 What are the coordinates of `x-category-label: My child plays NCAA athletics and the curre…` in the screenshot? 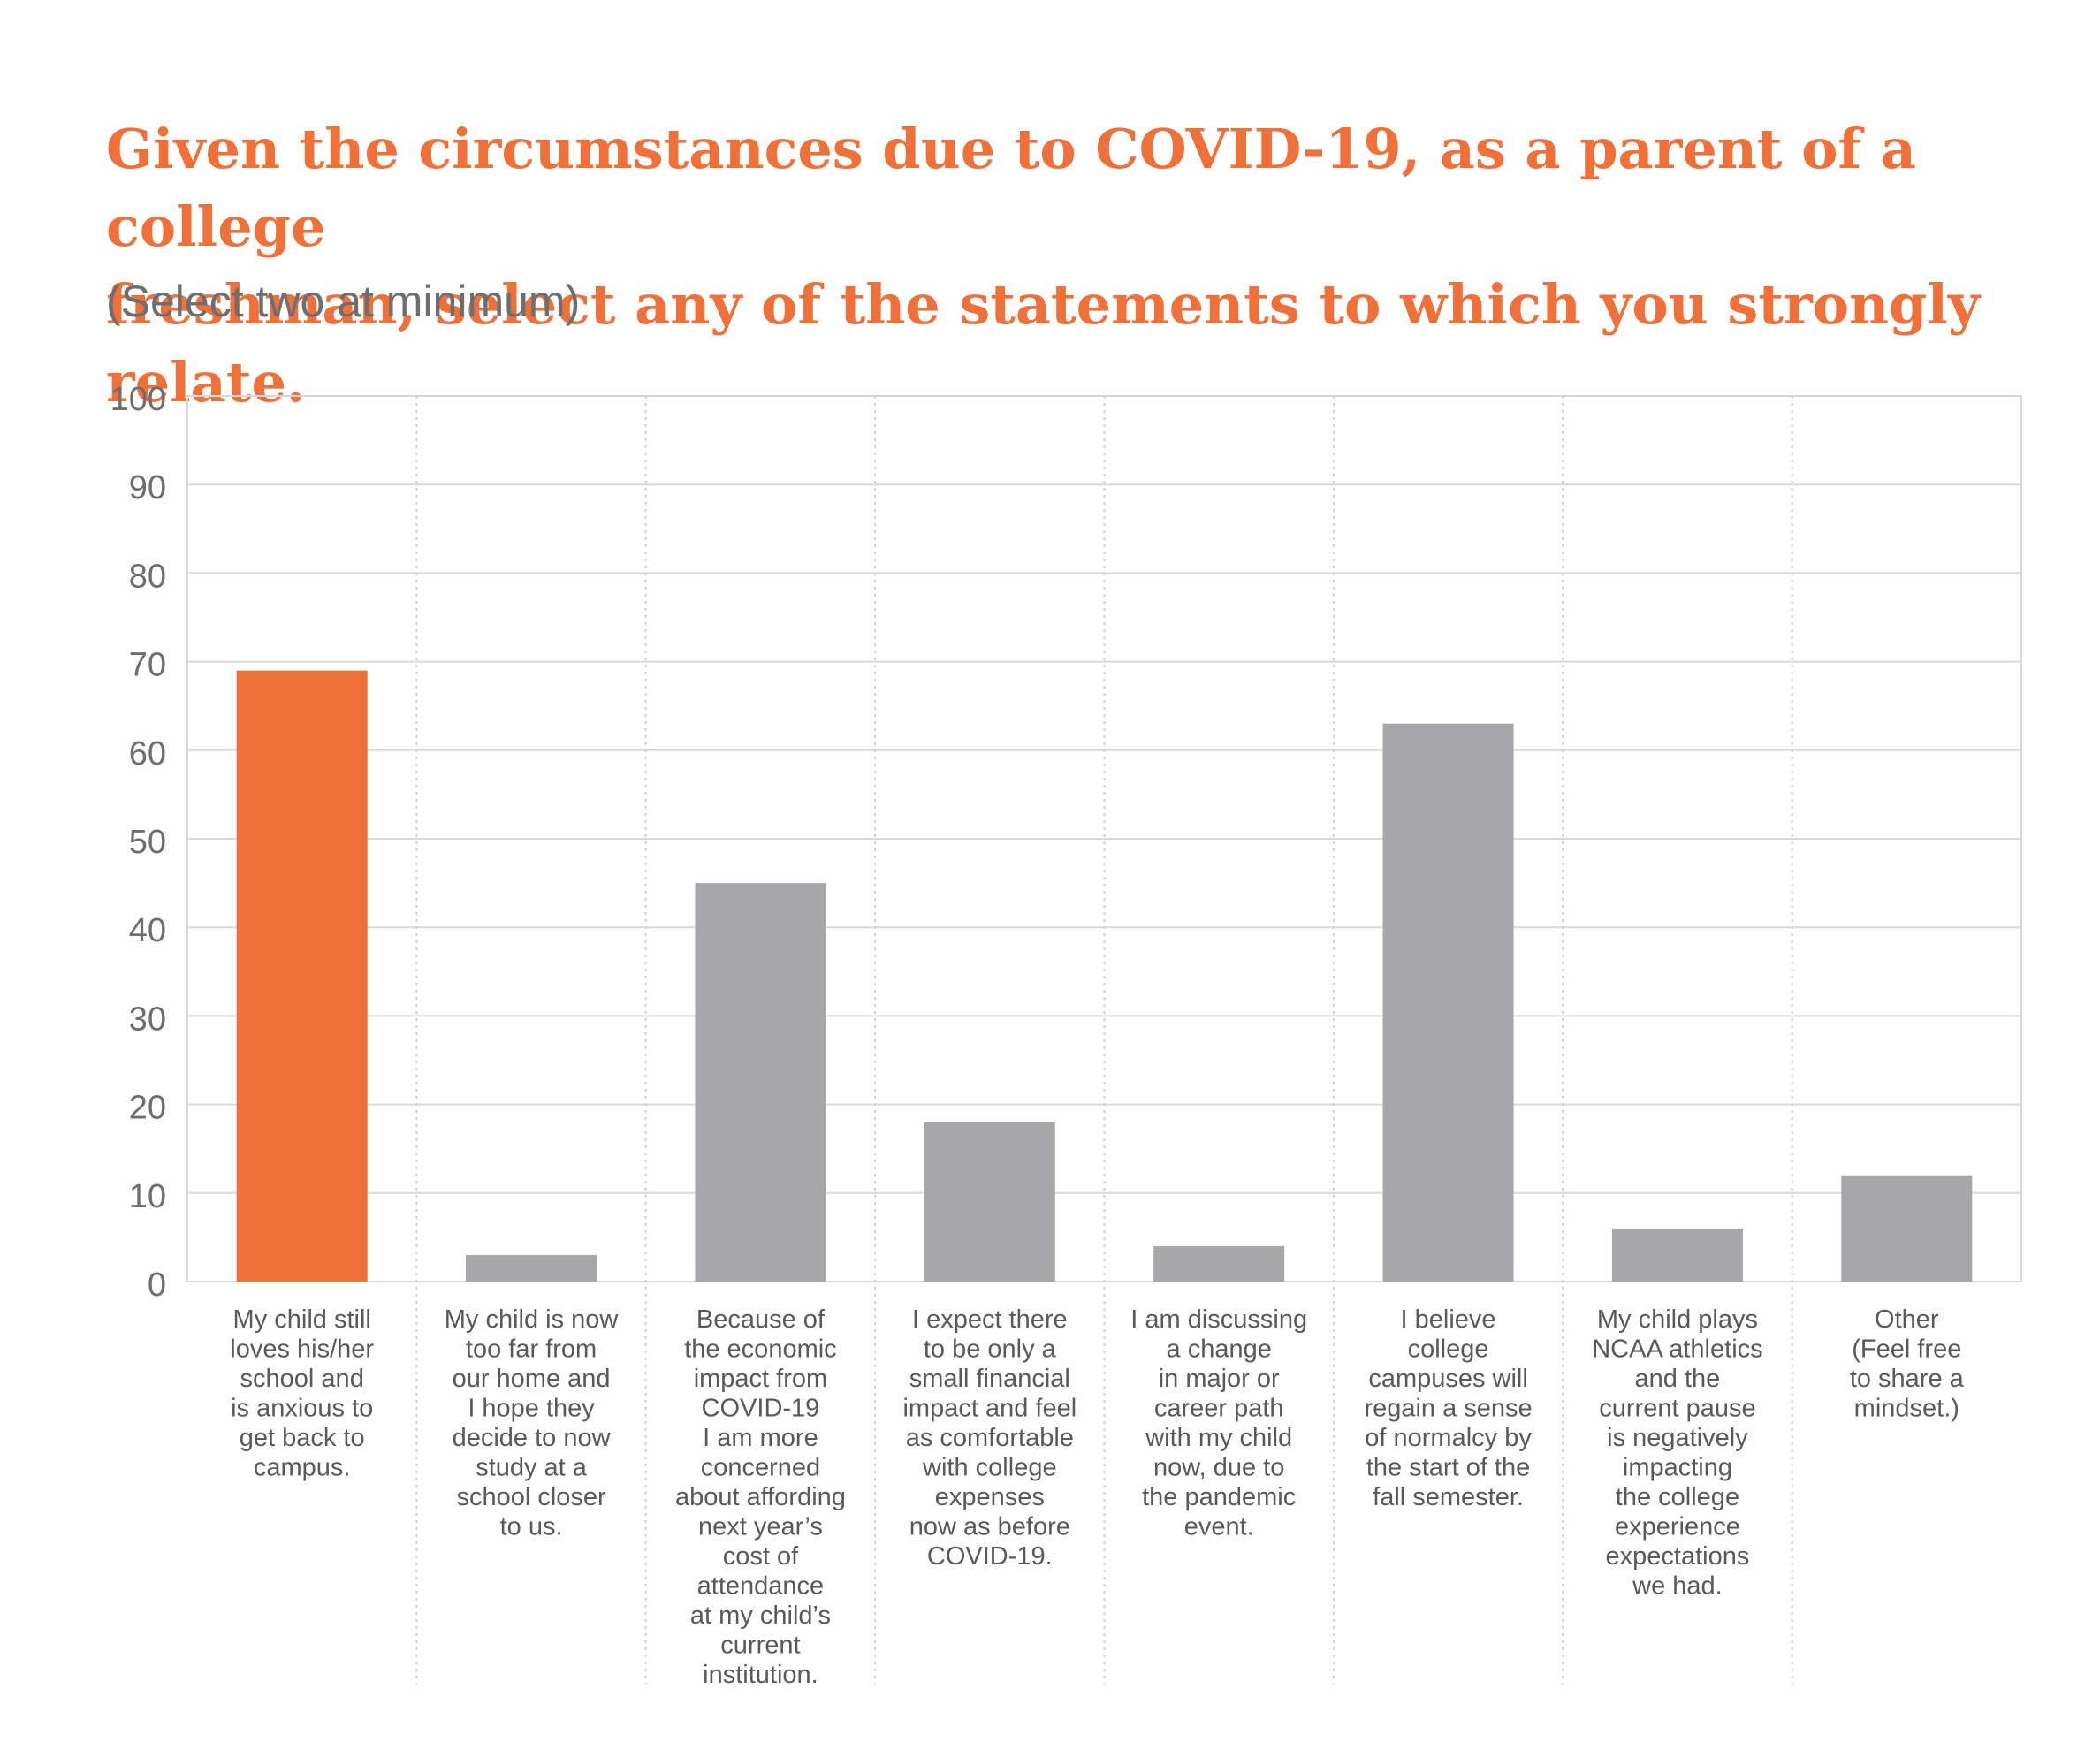 It's located at (1677, 1453).